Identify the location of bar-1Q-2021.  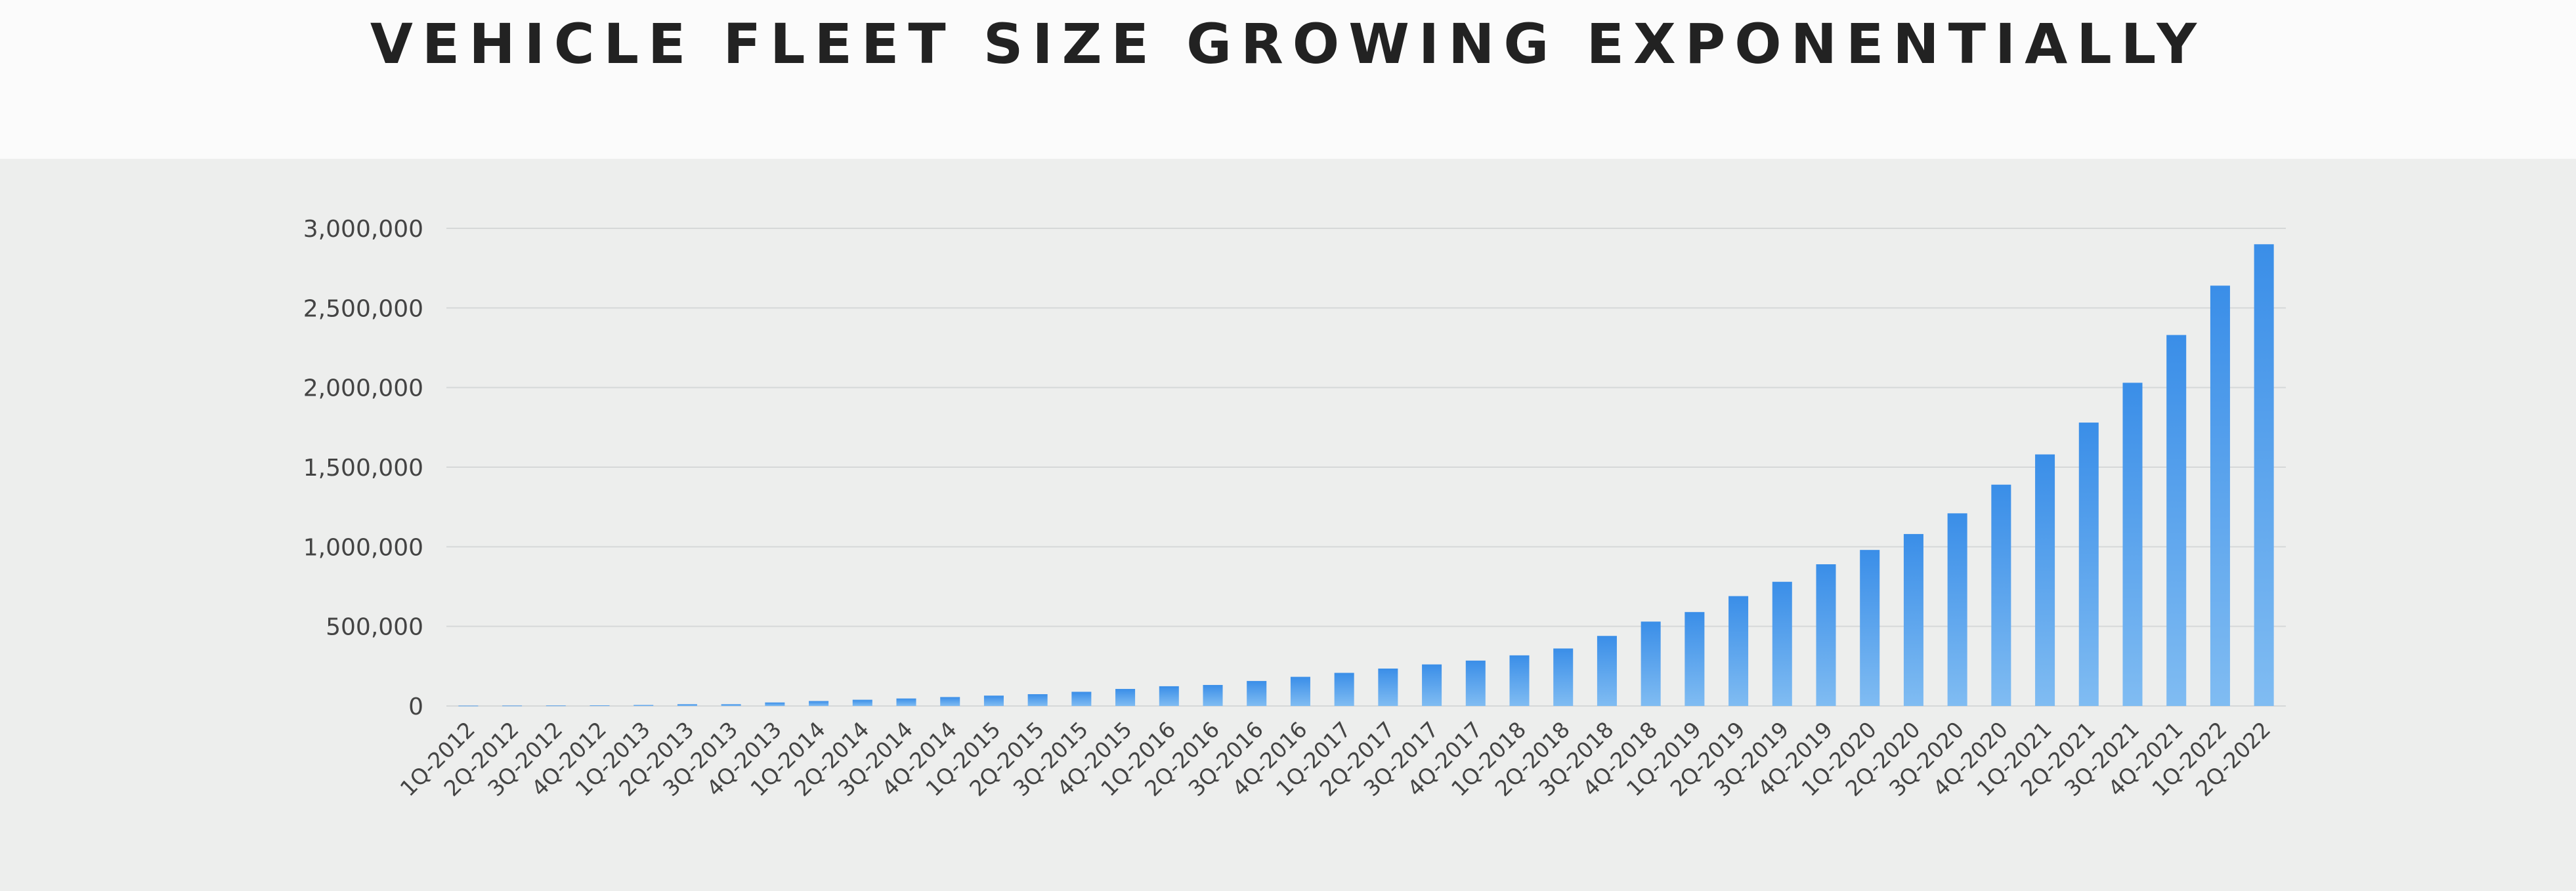
(2045, 580).